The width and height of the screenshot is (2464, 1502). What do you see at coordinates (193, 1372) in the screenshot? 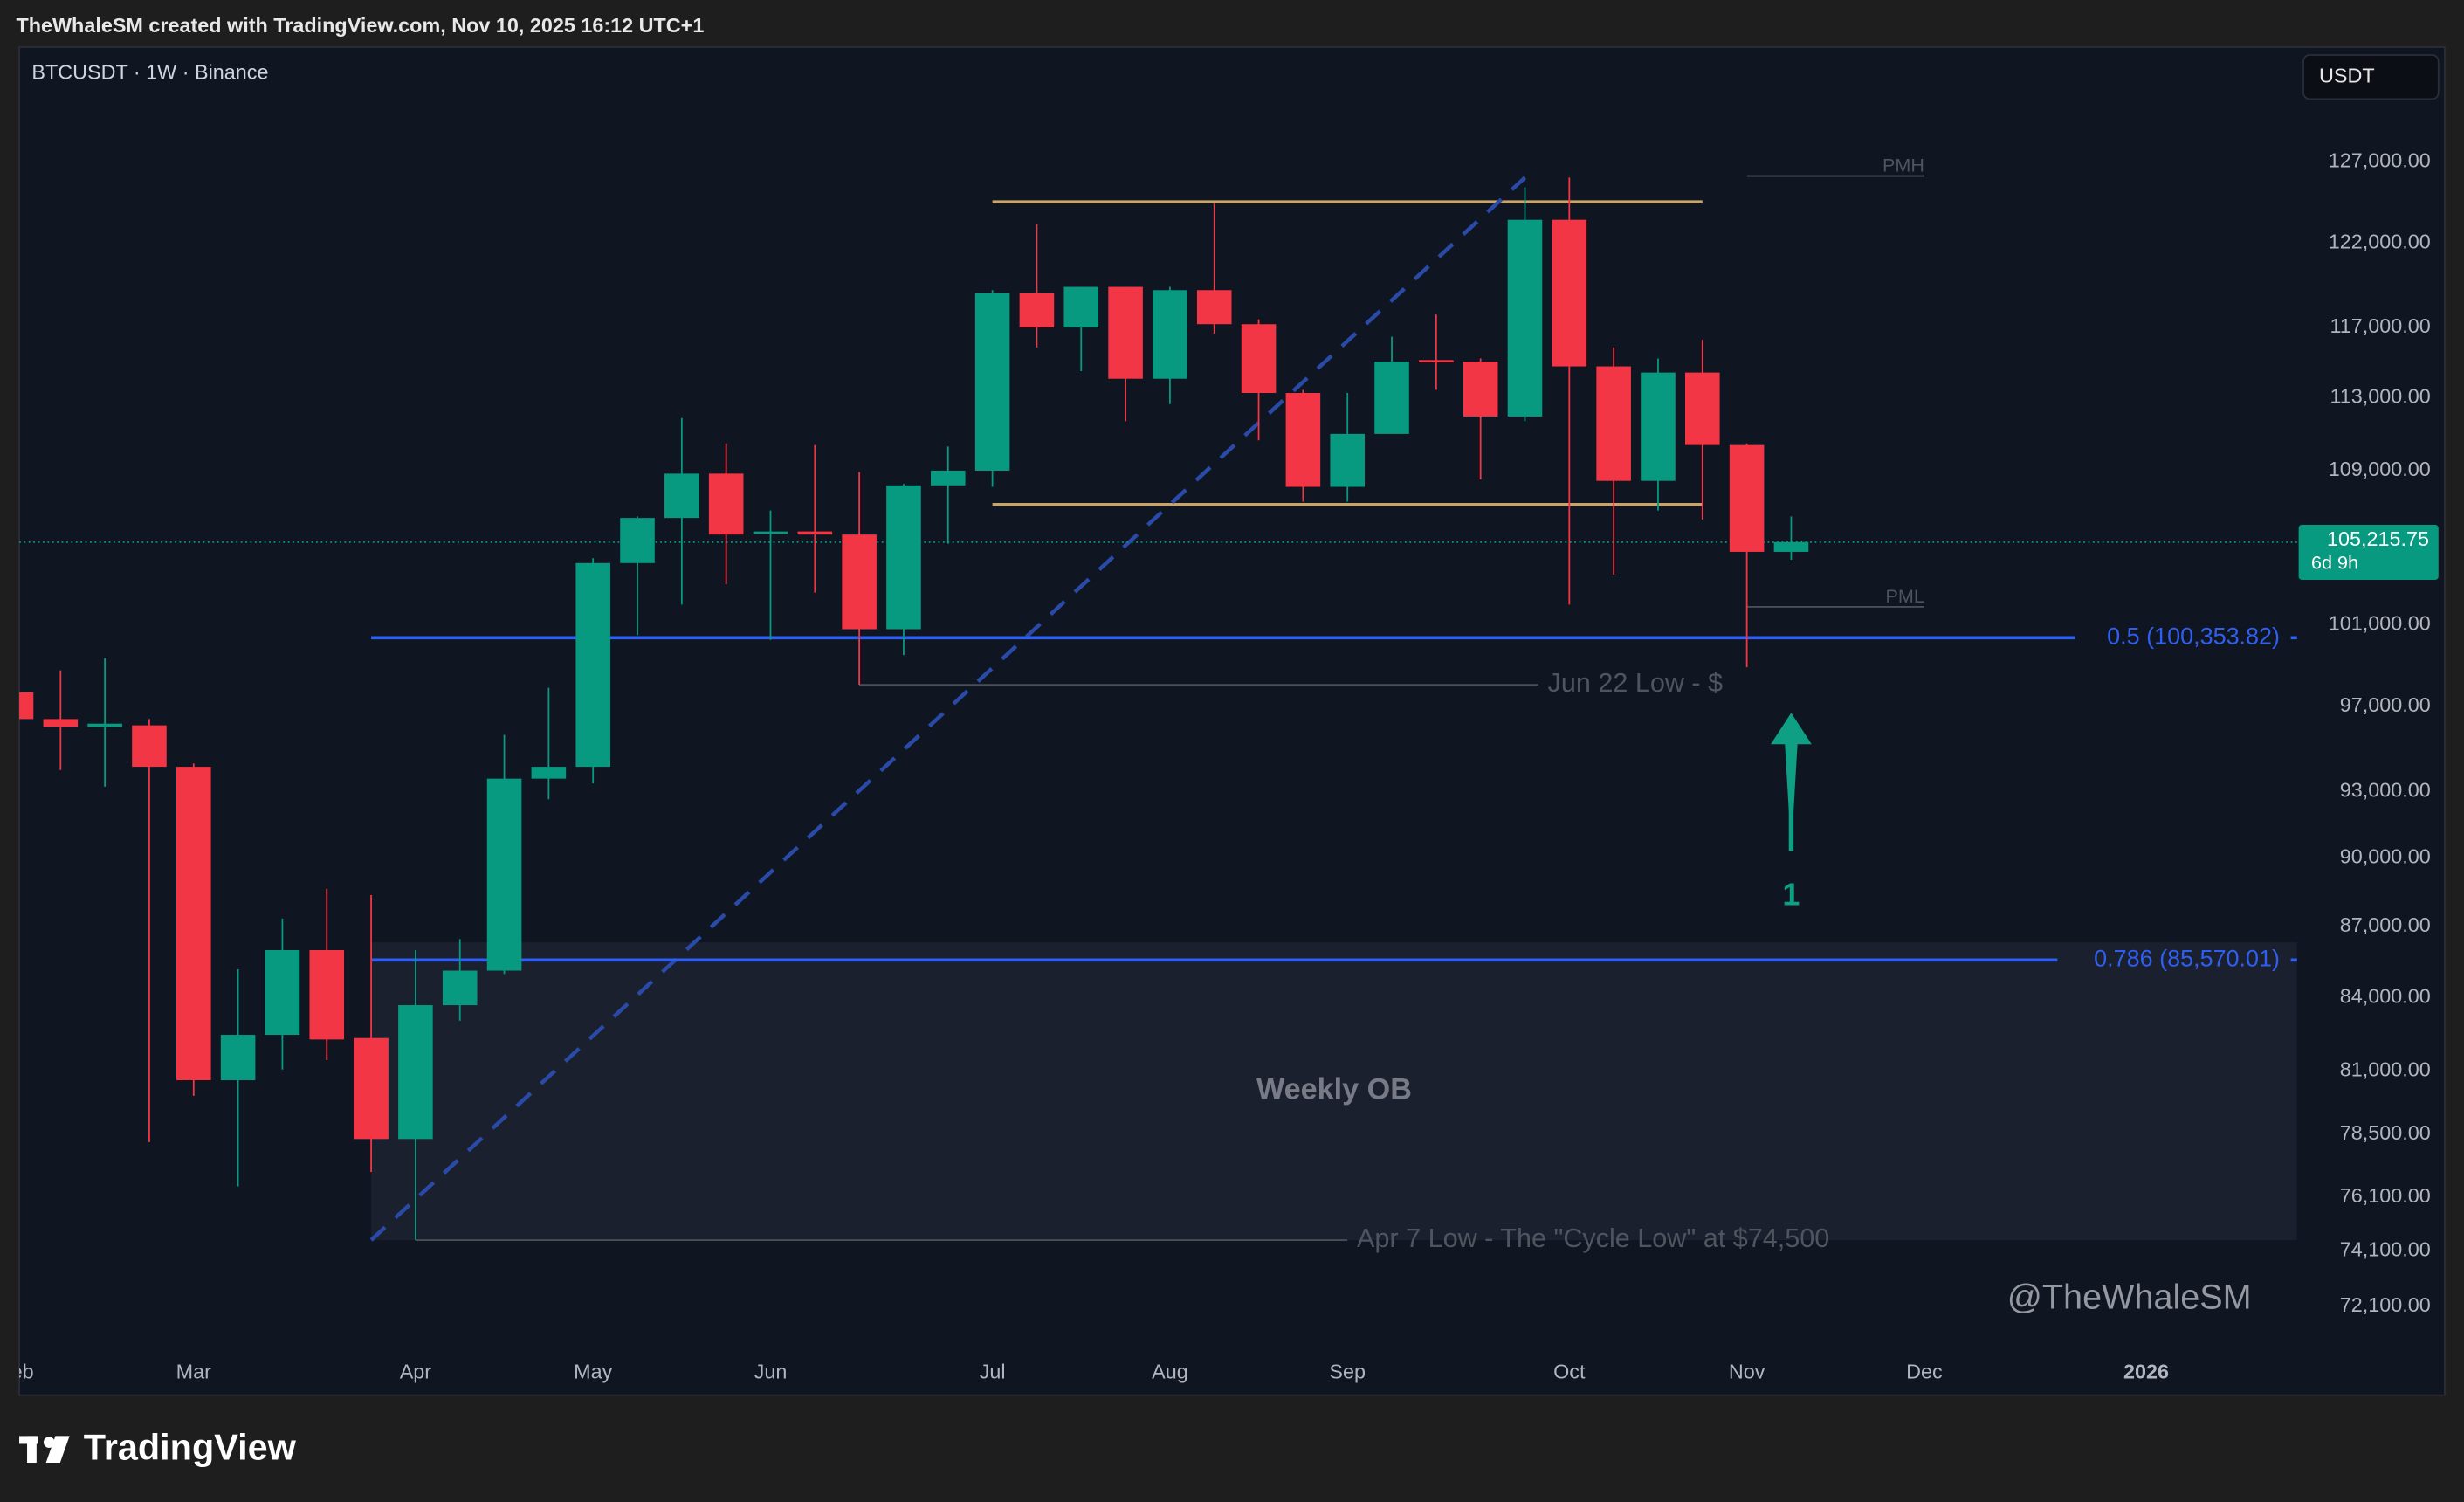
I see `x-tick-label: Mar` at bounding box center [193, 1372].